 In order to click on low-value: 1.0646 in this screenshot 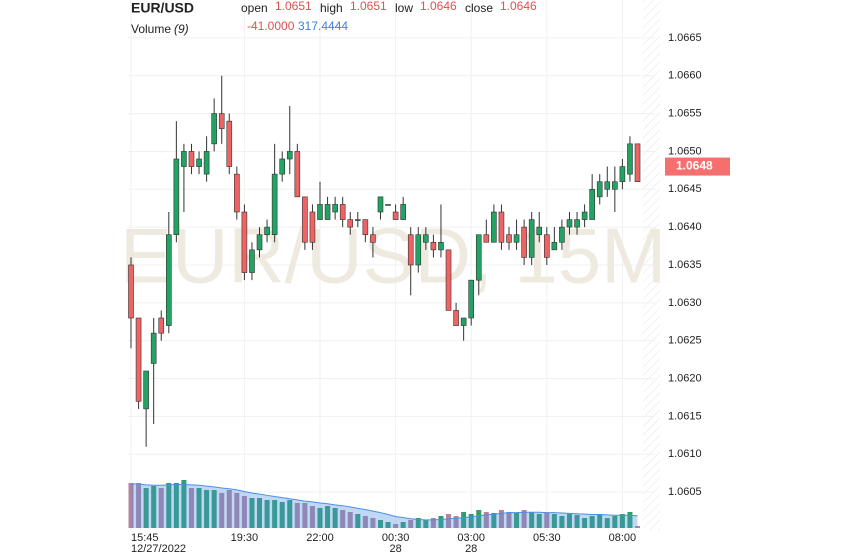, I will do `click(438, 6)`.